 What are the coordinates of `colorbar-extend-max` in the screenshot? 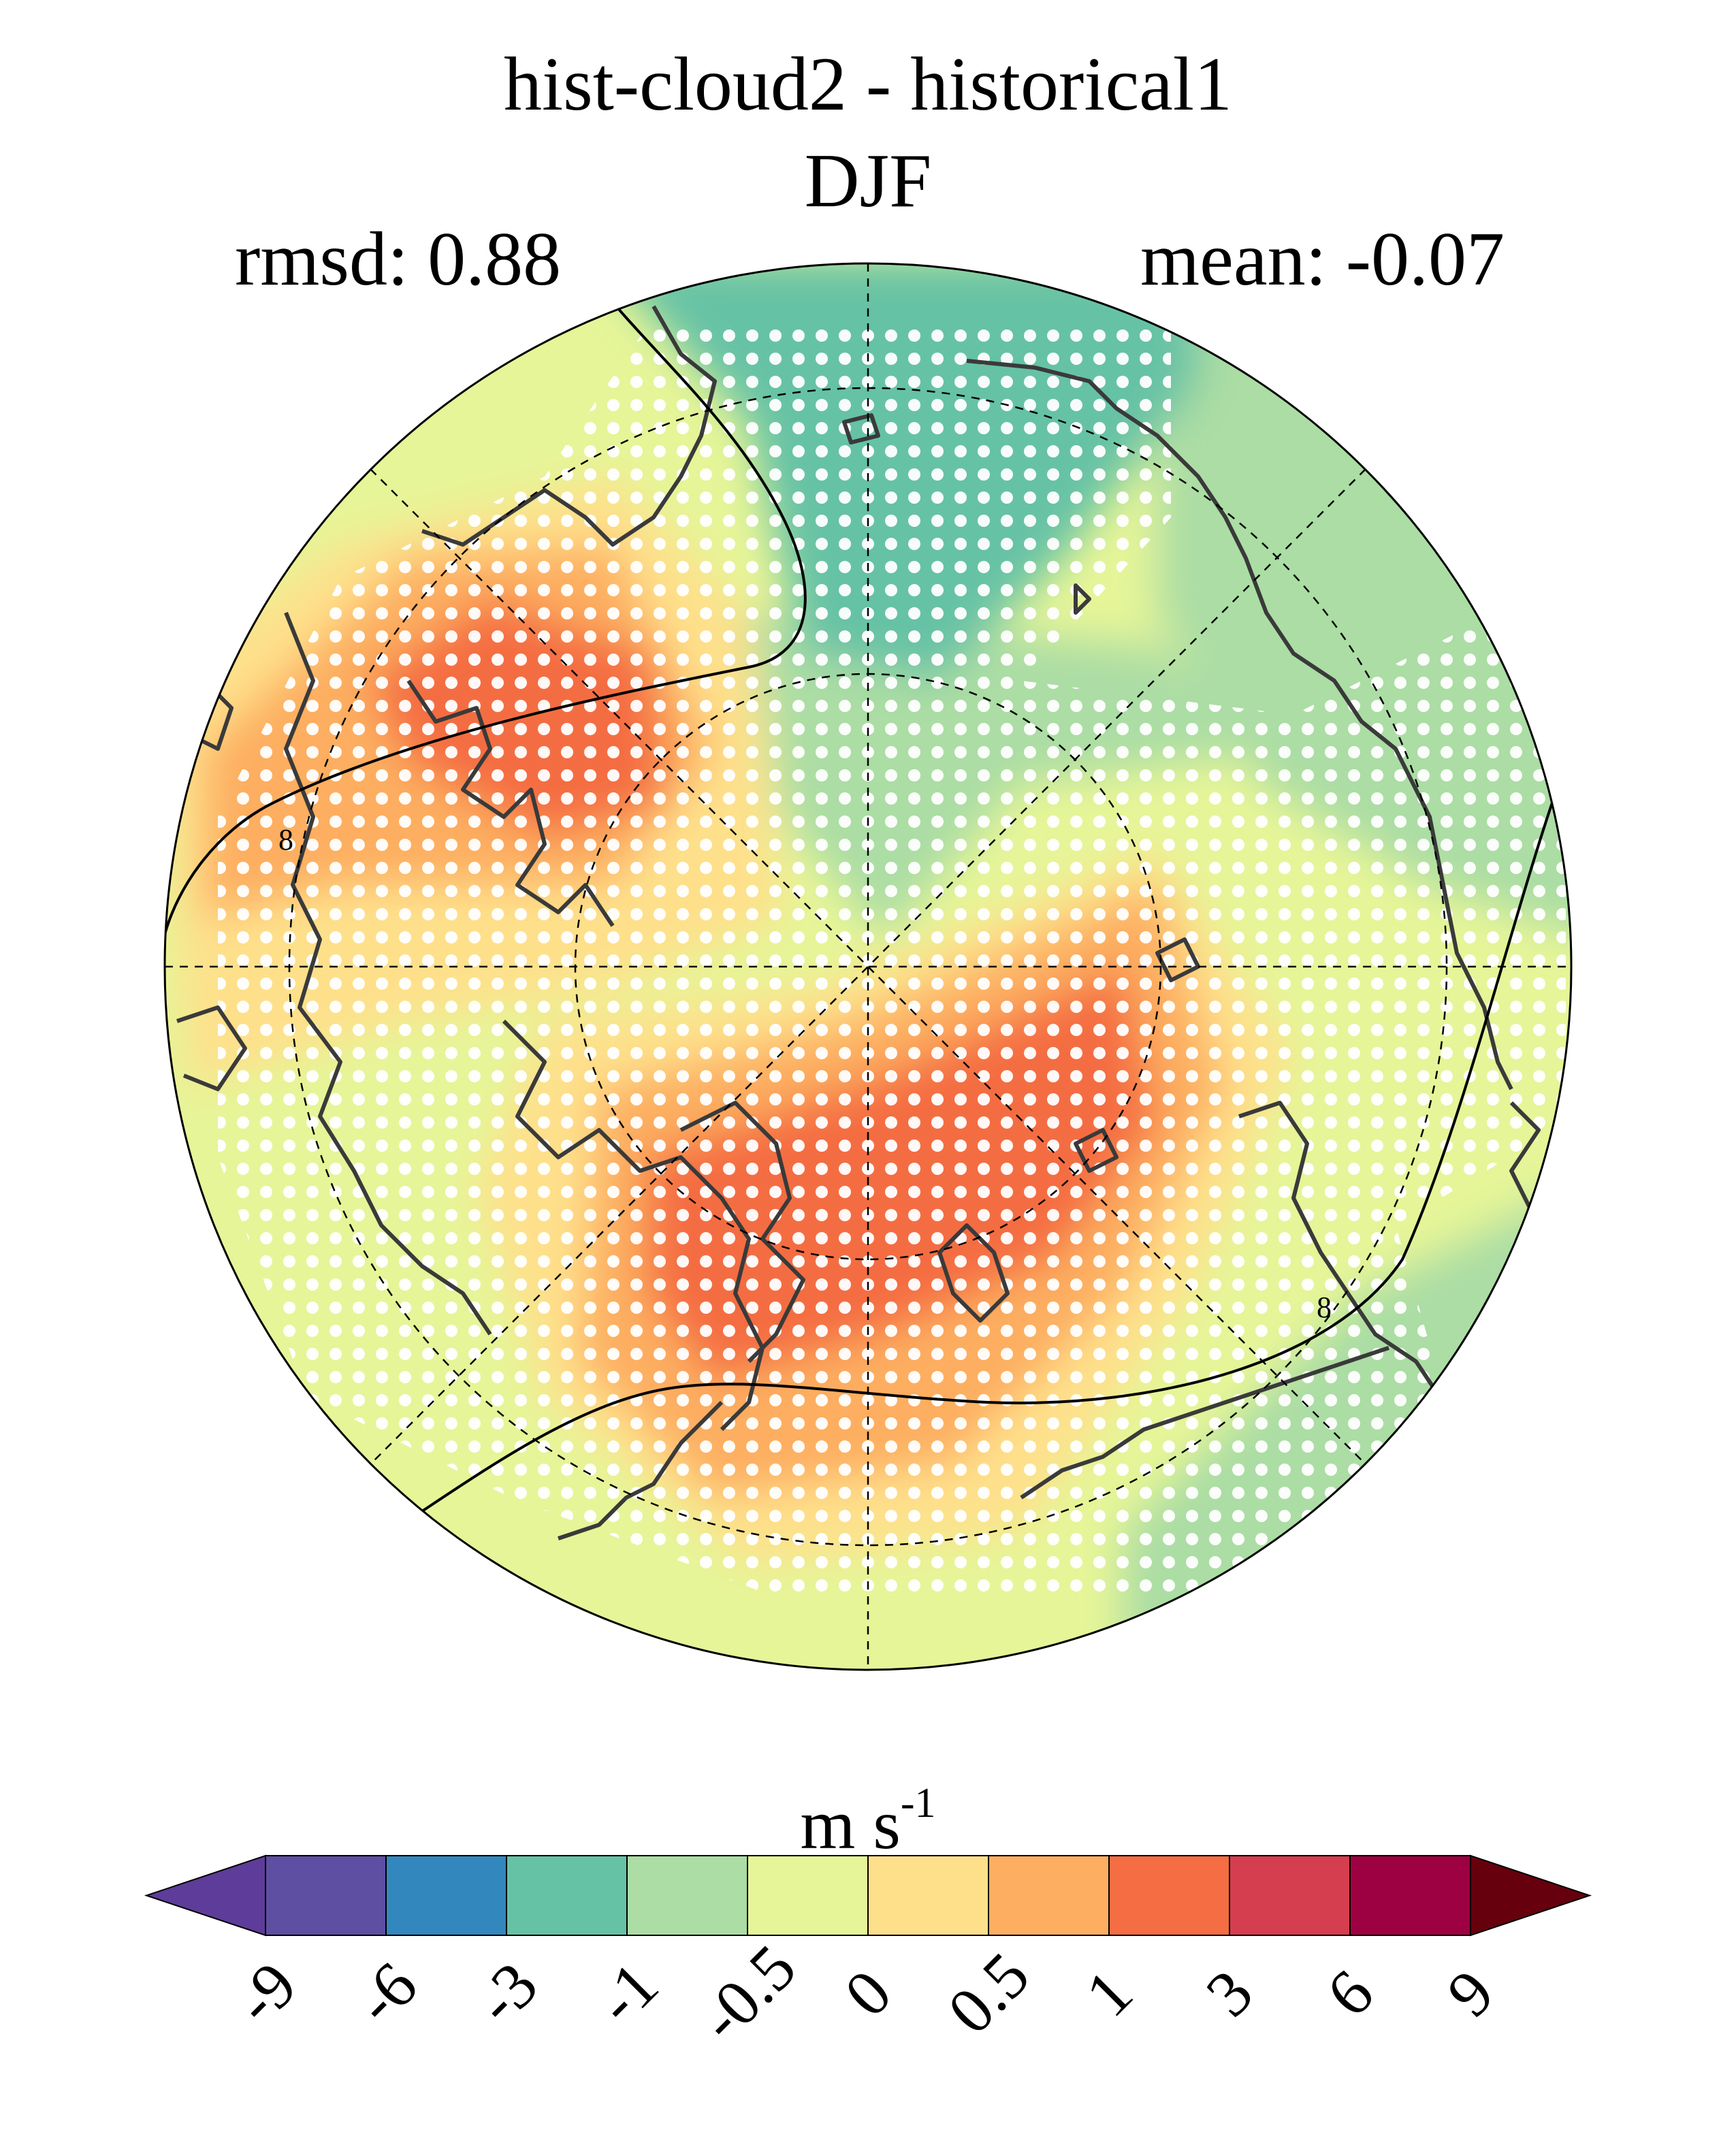 It's located at (1531, 1895).